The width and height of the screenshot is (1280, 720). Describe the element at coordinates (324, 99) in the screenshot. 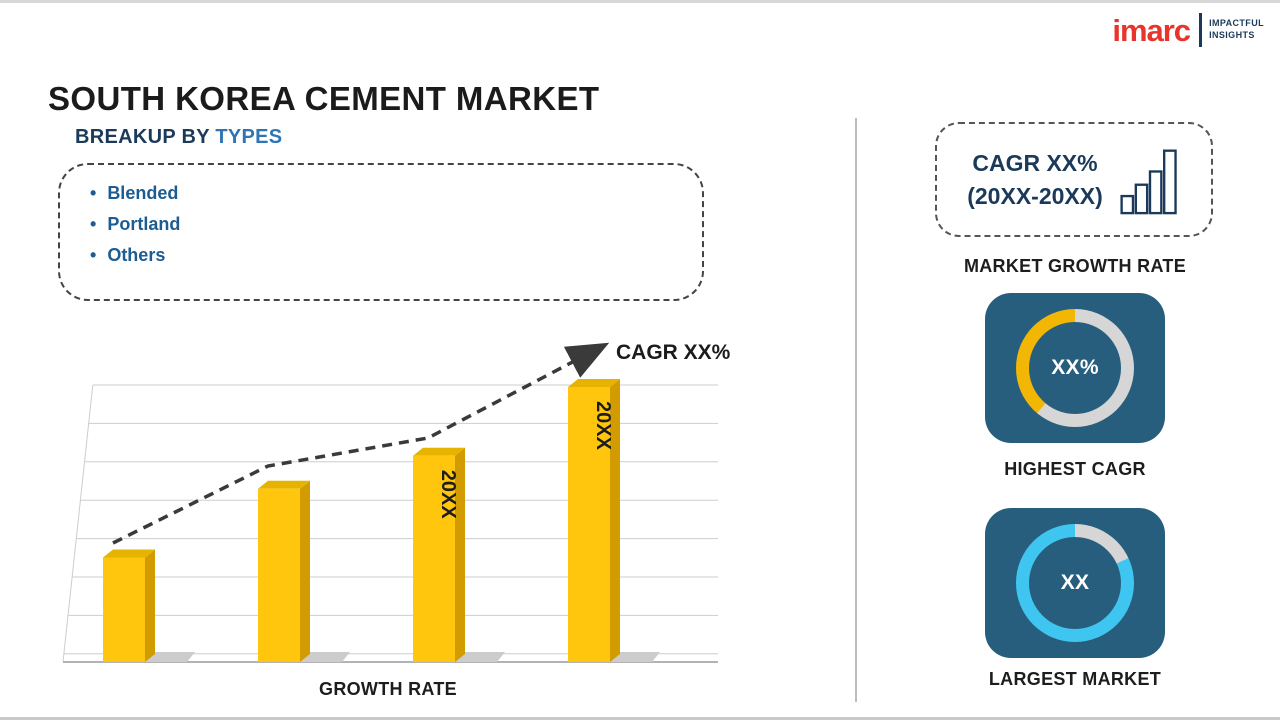

I see `page-title: SOUTH KOREA CEMENT MARKET` at that location.